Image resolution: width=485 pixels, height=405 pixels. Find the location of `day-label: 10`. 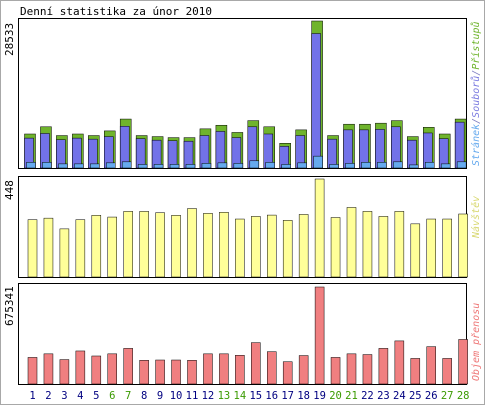

day-label: 10 is located at coordinates (176, 396).